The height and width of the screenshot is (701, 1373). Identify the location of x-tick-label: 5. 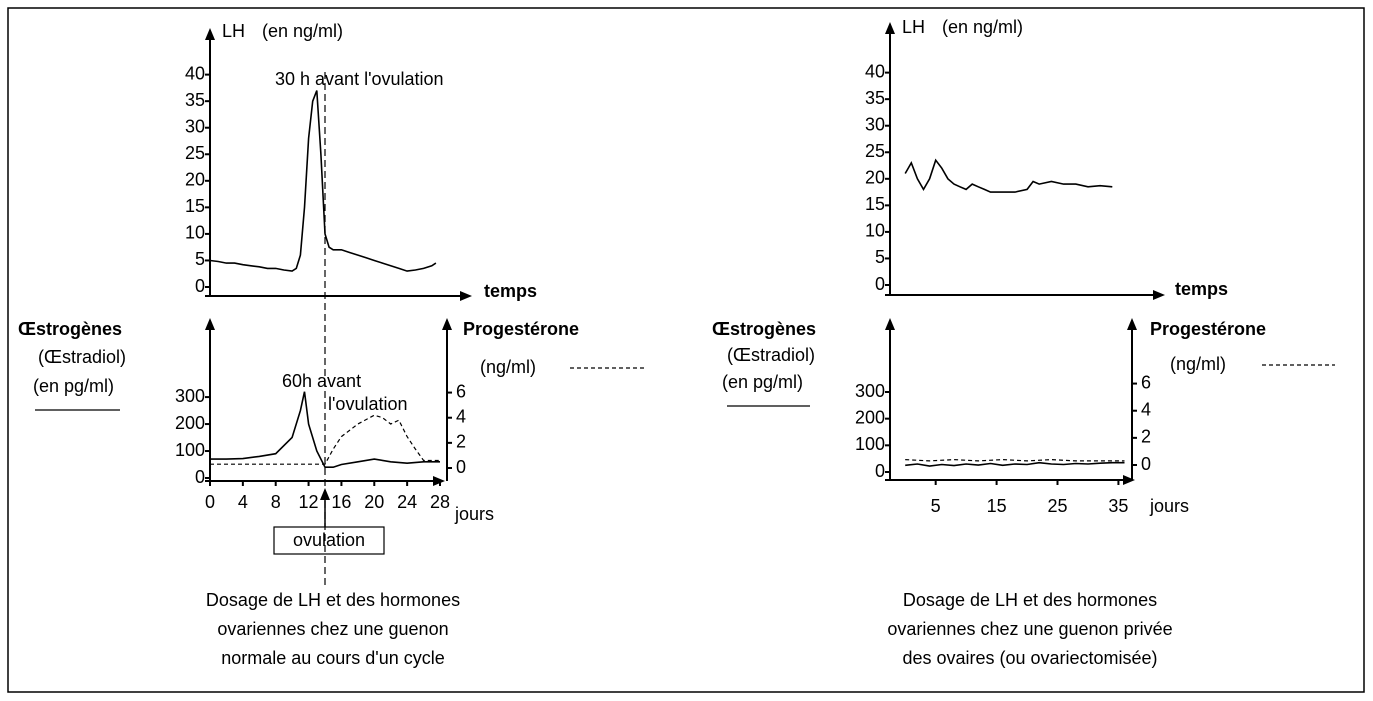
(936, 506).